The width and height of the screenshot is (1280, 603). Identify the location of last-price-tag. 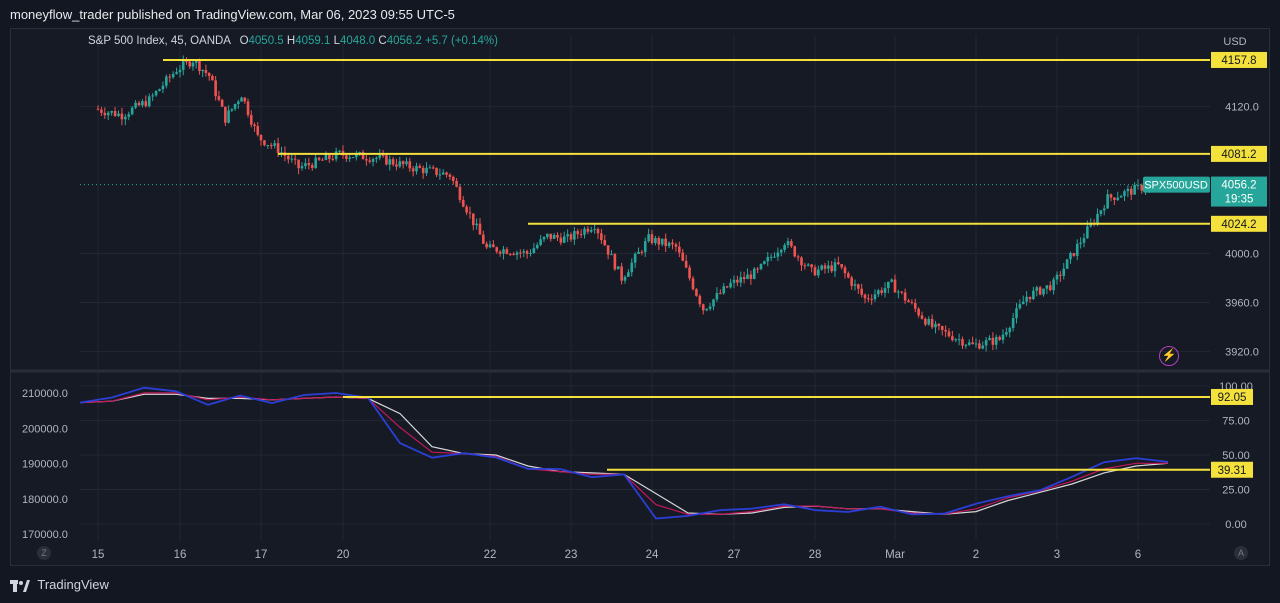
(1239, 191).